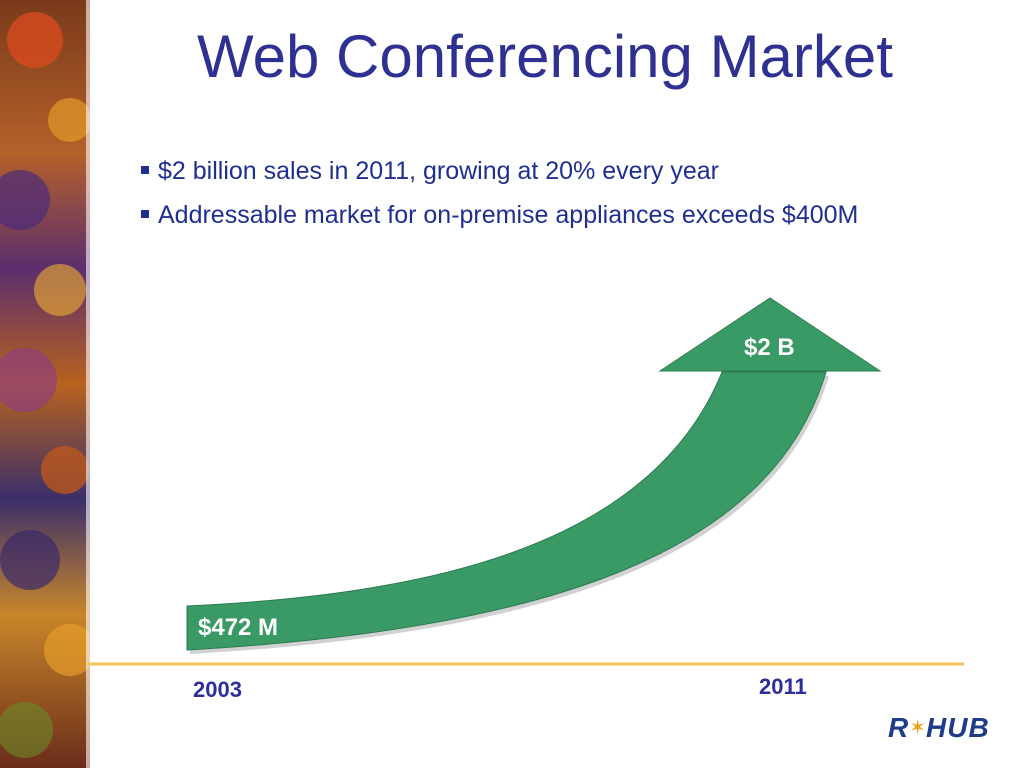 The height and width of the screenshot is (768, 1024). Describe the element at coordinates (45, 384) in the screenshot. I see `decorative-side-strip` at that location.